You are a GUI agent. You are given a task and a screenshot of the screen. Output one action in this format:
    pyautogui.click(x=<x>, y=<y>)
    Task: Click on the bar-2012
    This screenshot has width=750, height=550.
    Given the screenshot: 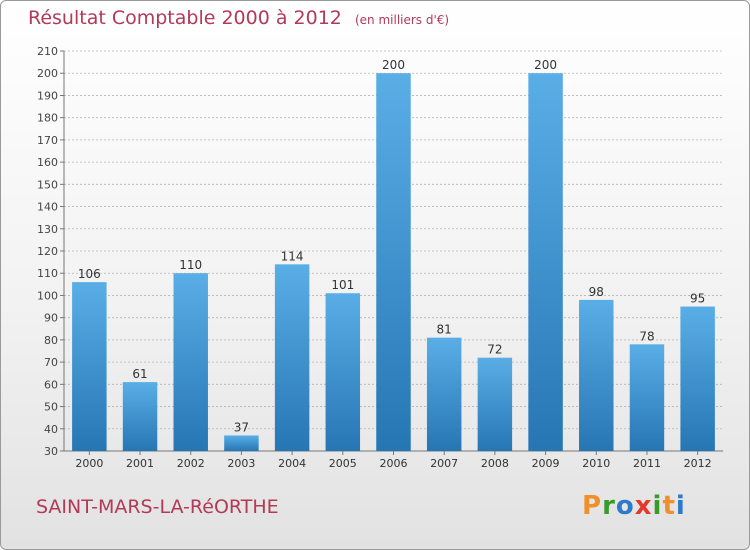 What is the action you would take?
    pyautogui.click(x=697, y=378)
    